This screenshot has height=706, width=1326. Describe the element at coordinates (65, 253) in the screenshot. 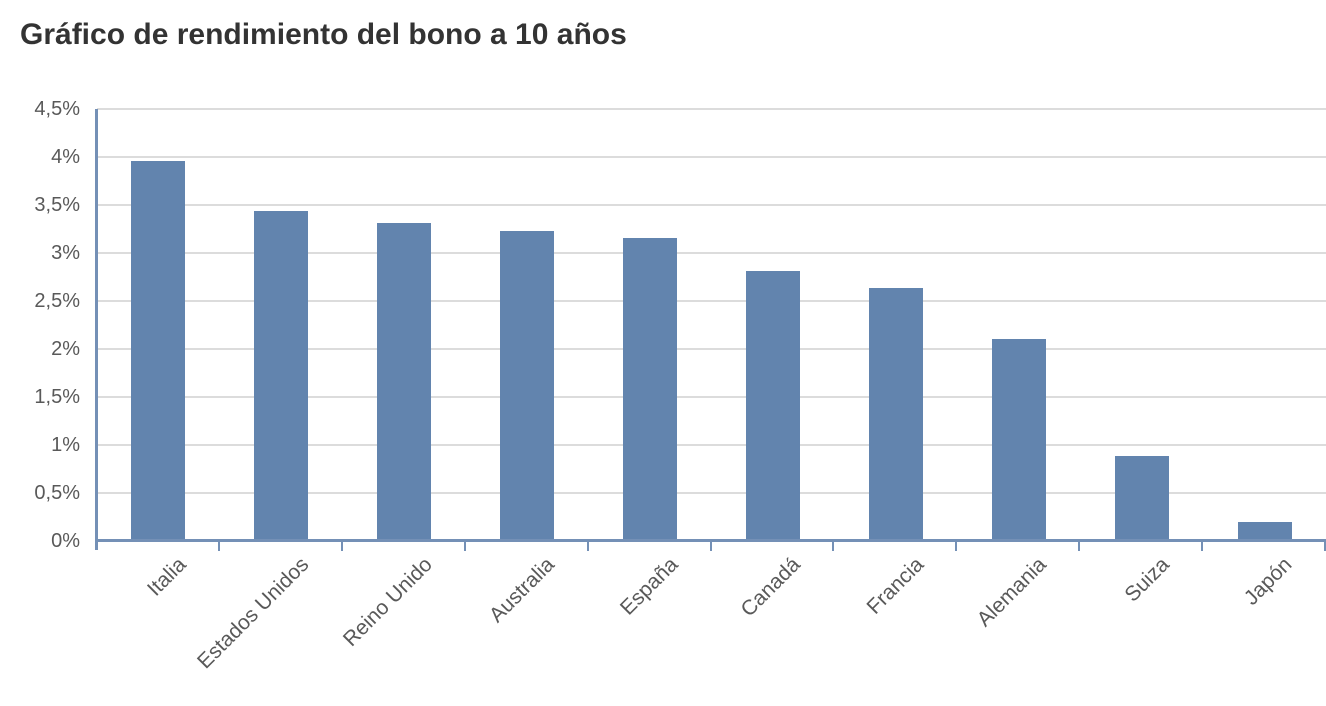

I see `y-axis-tick-label: 3%` at that location.